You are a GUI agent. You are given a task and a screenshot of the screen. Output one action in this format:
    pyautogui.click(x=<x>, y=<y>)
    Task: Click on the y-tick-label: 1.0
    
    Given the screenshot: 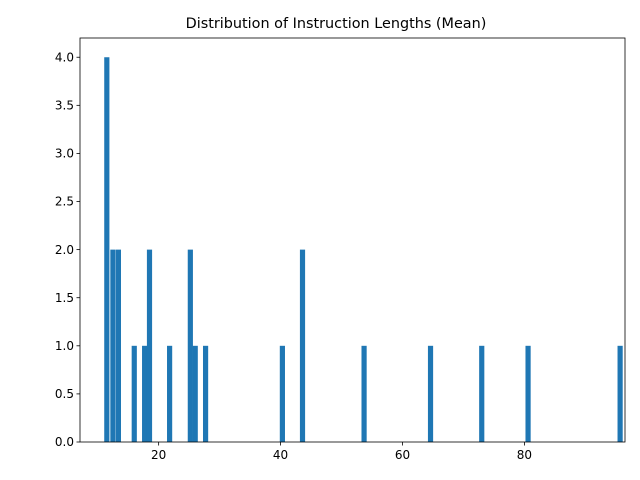 What is the action you would take?
    pyautogui.click(x=64, y=346)
    